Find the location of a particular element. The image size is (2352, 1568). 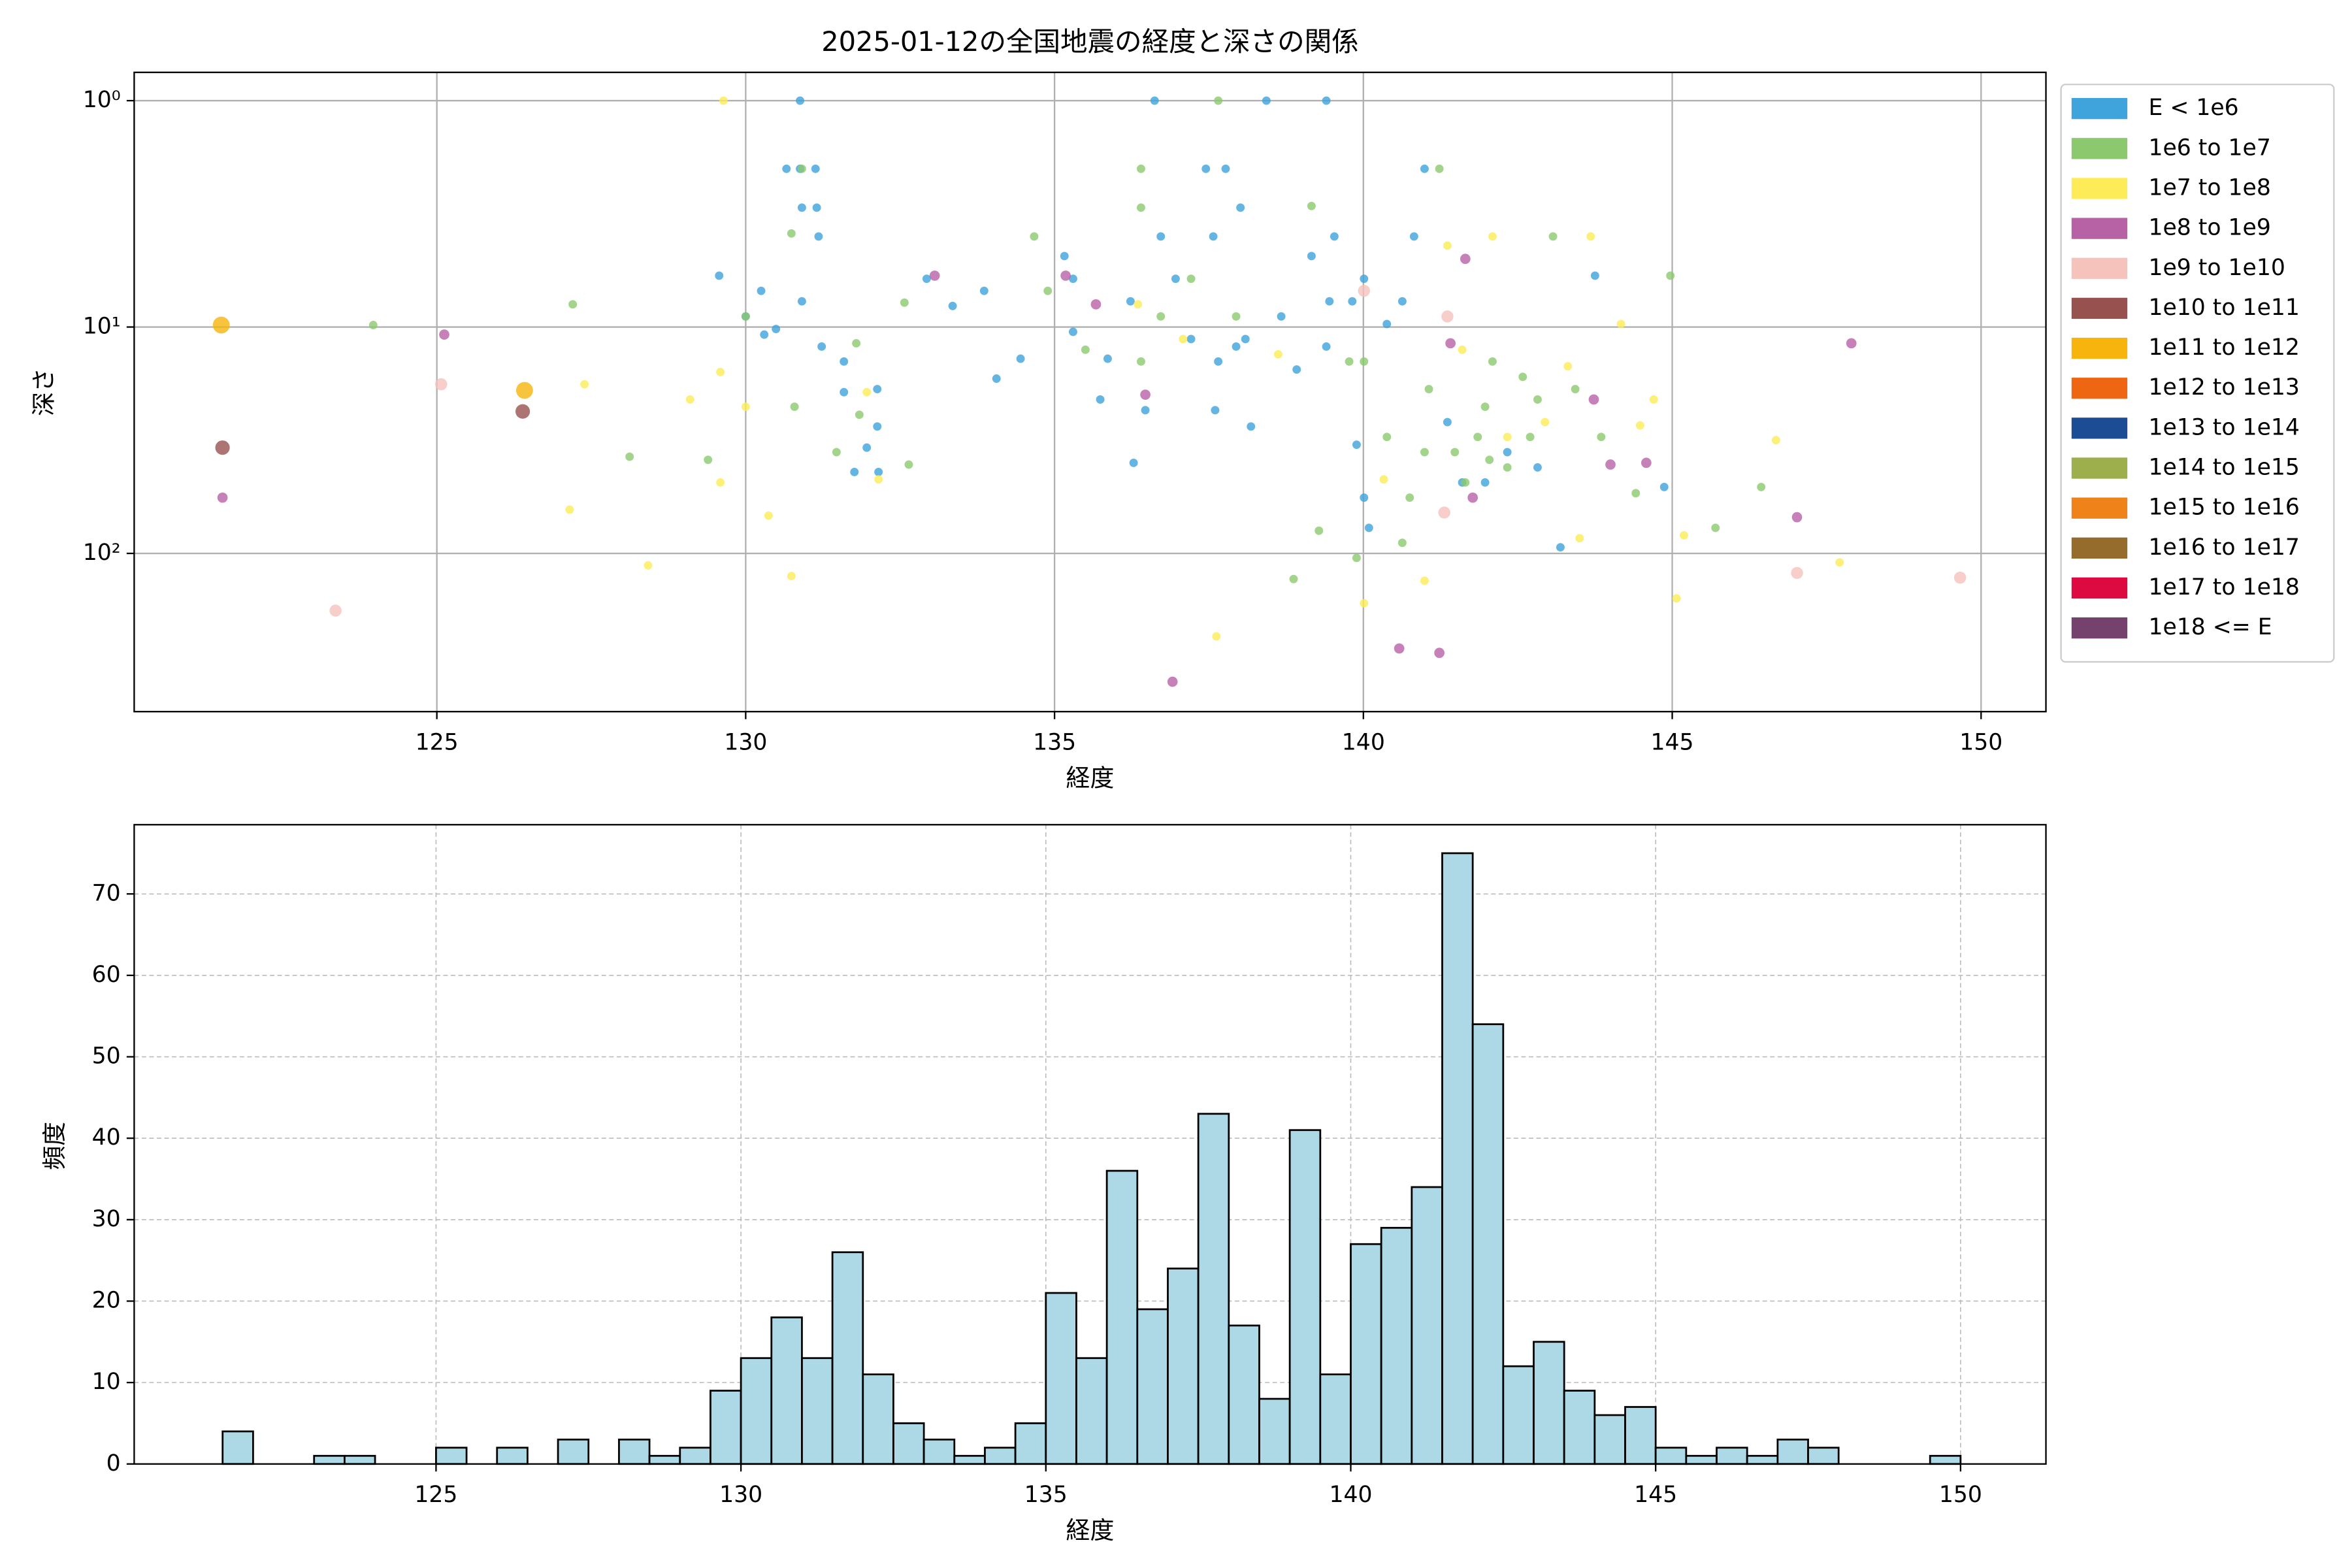

legend-label: 1e17 to 1e18 is located at coordinates (2223, 587).